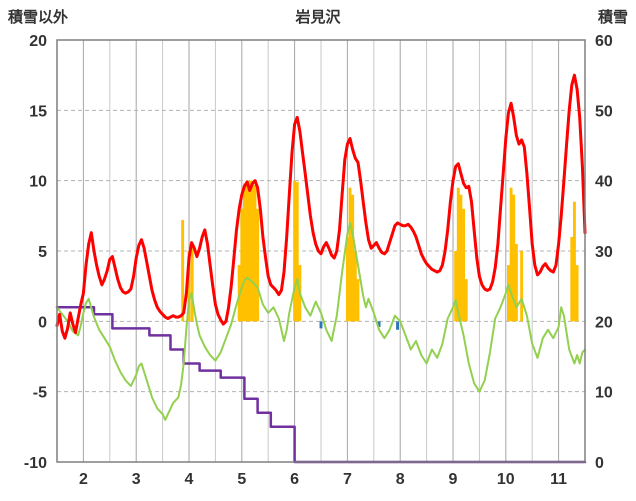 The height and width of the screenshot is (501, 636). Describe the element at coordinates (604, 41) in the screenshot. I see `svg-text: 60` at that location.